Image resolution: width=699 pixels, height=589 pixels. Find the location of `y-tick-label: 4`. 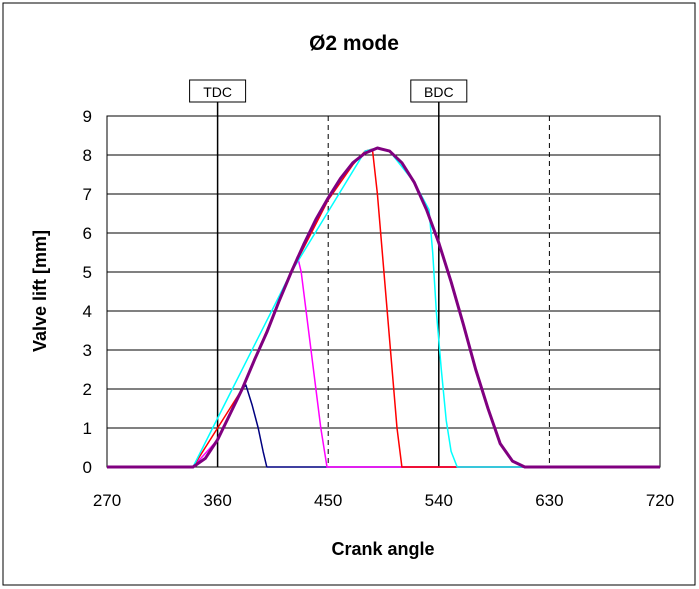

y-tick-label: 4 is located at coordinates (87, 311).